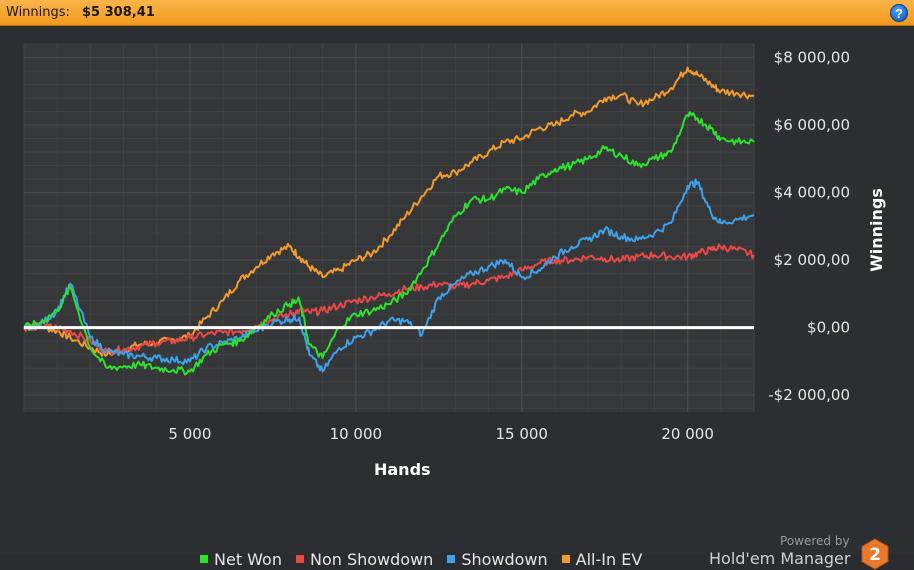 The image size is (914, 570). What do you see at coordinates (356, 434) in the screenshot?
I see `x-tick-label: 10 000` at bounding box center [356, 434].